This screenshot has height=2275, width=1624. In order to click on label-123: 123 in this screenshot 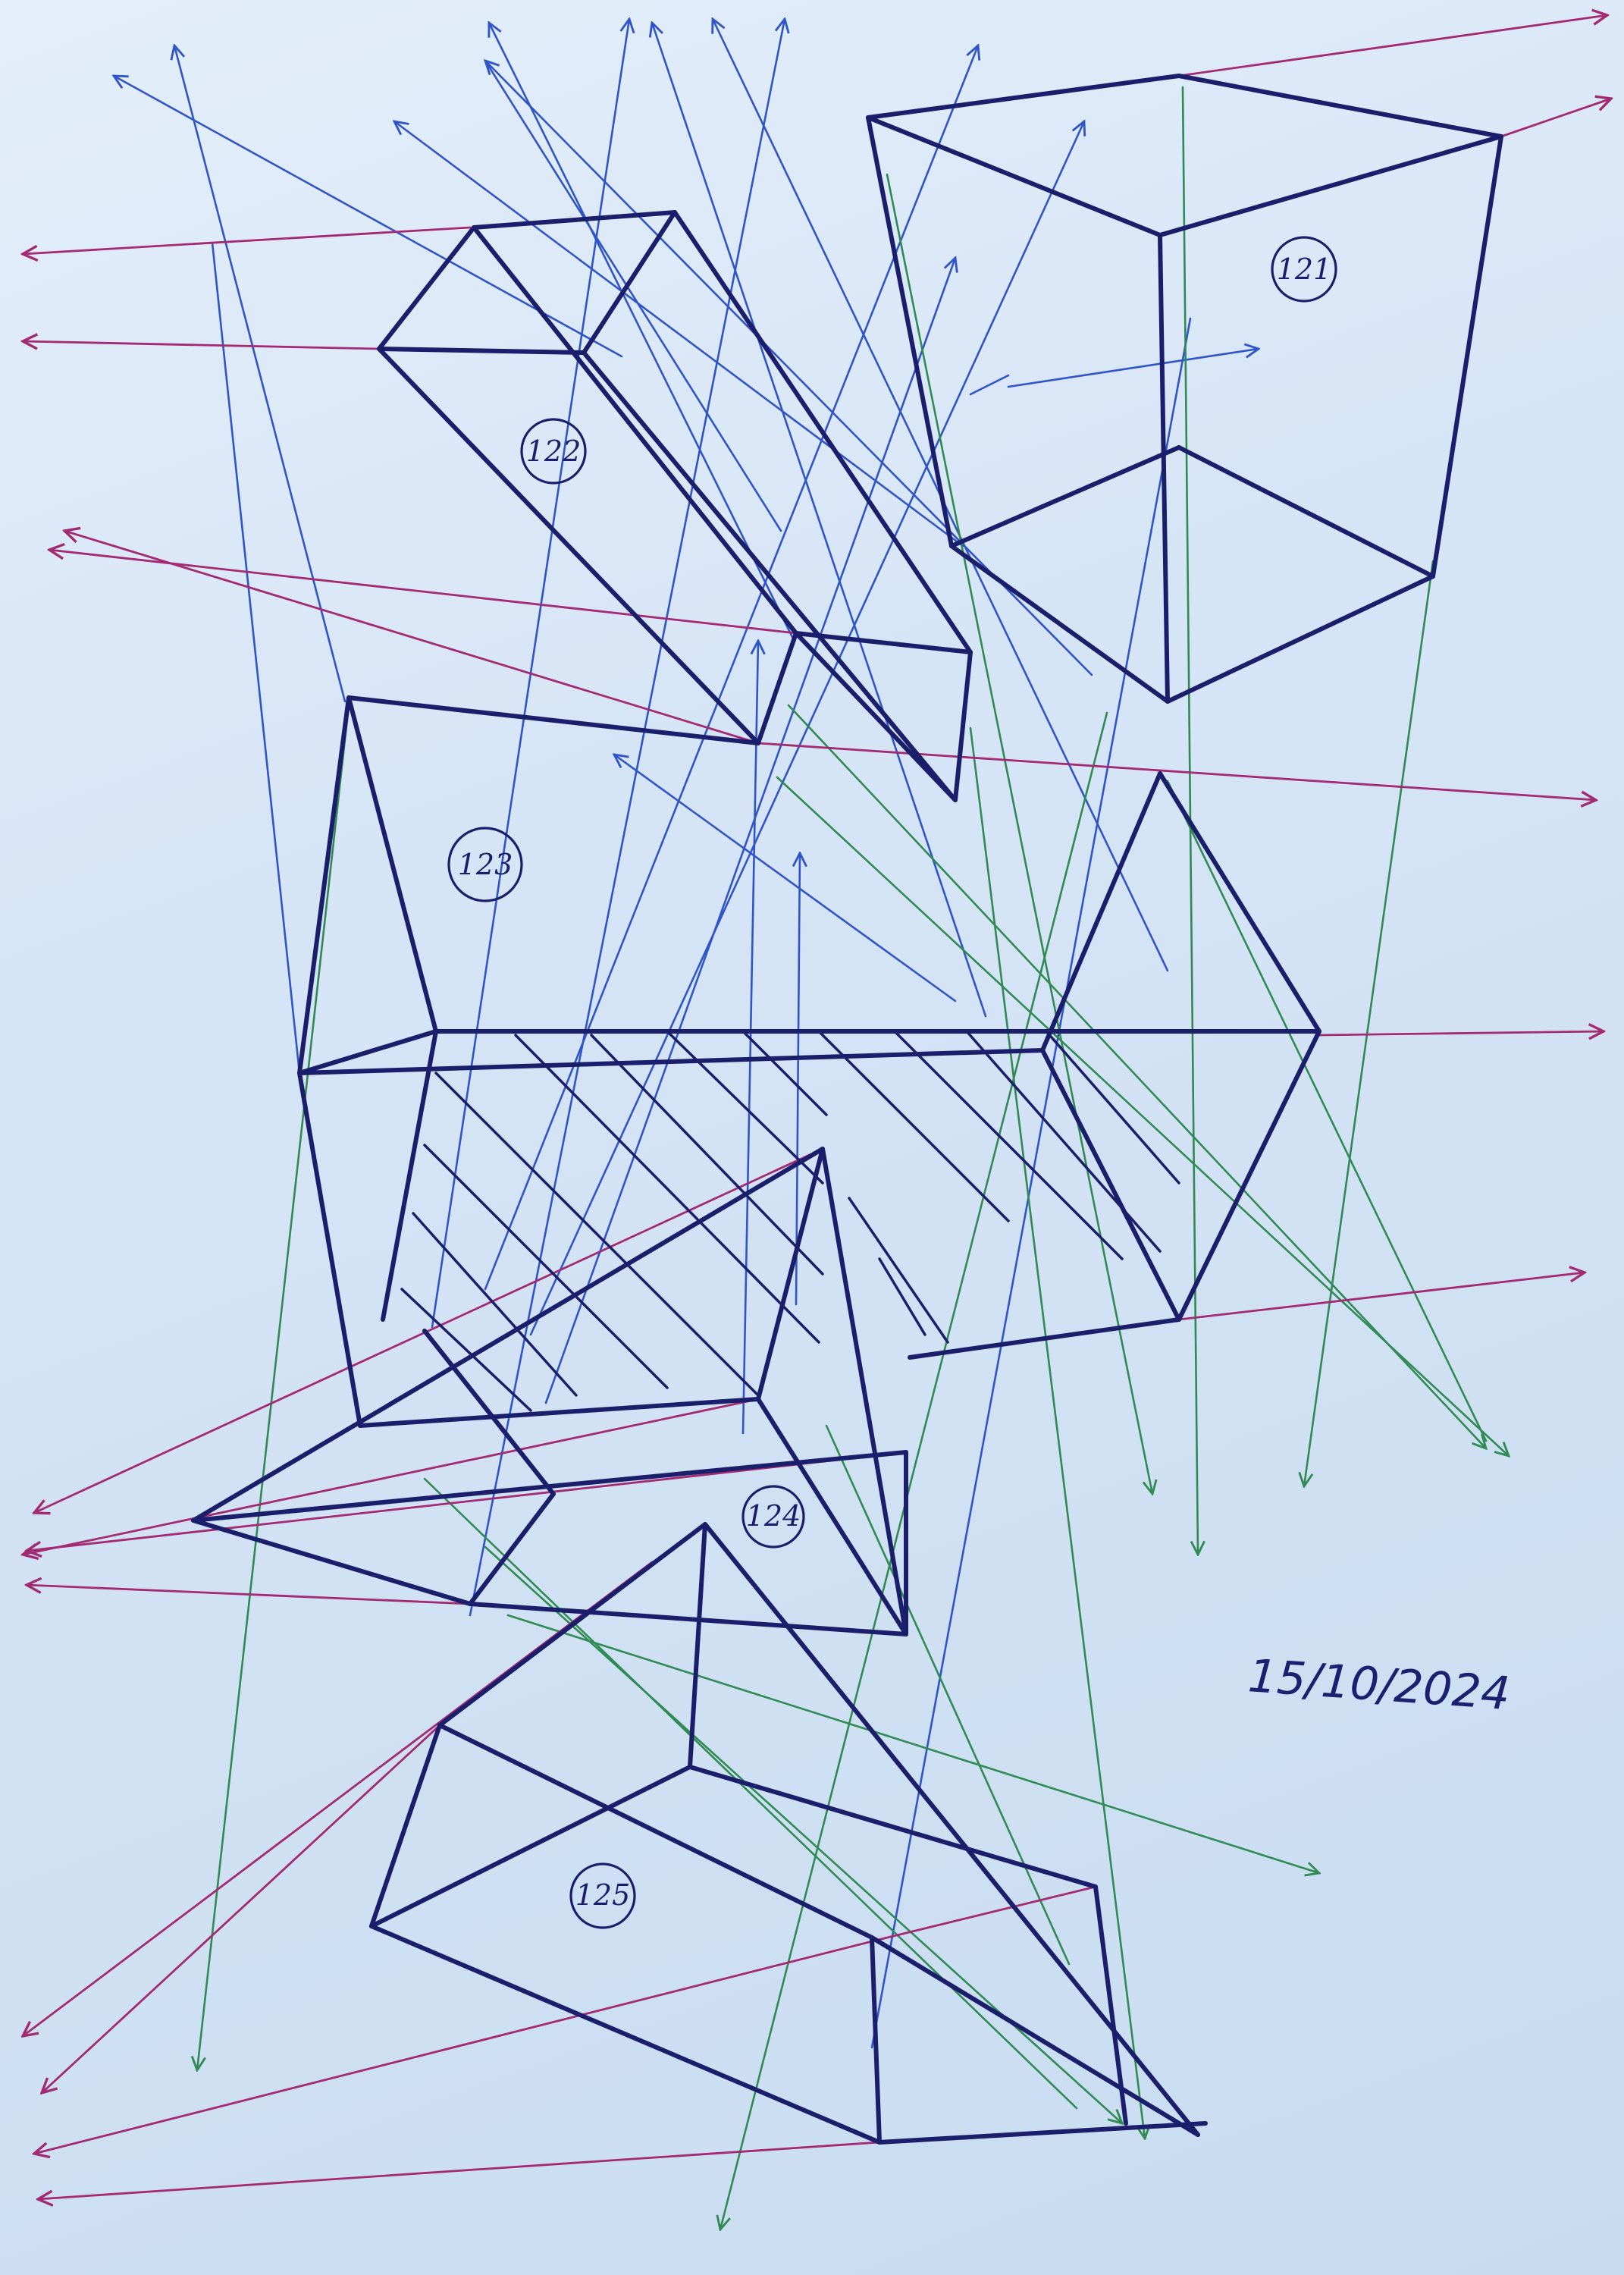, I will do `click(485, 864)`.